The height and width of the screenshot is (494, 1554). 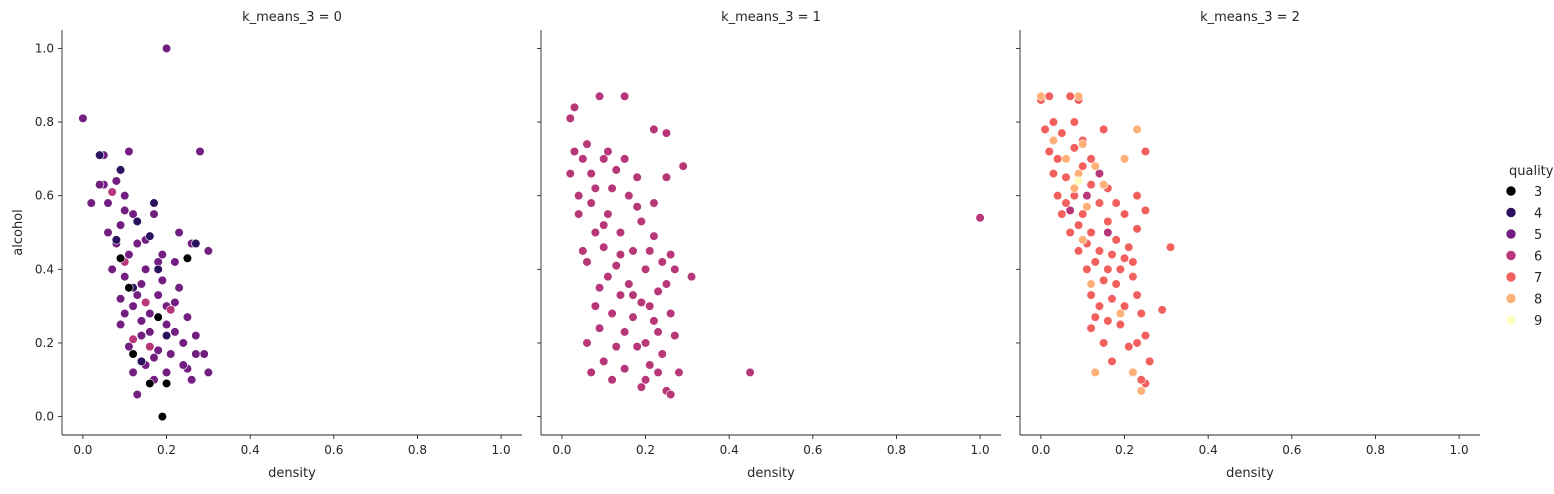 What do you see at coordinates (561, 450) in the screenshot?
I see `x-tick-label: 0.0` at bounding box center [561, 450].